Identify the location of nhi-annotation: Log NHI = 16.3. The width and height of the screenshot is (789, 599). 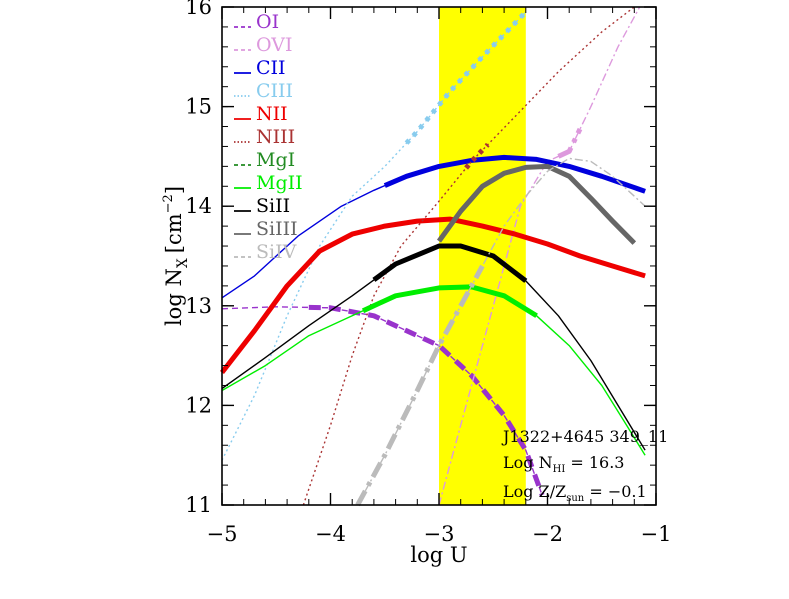
(563, 464).